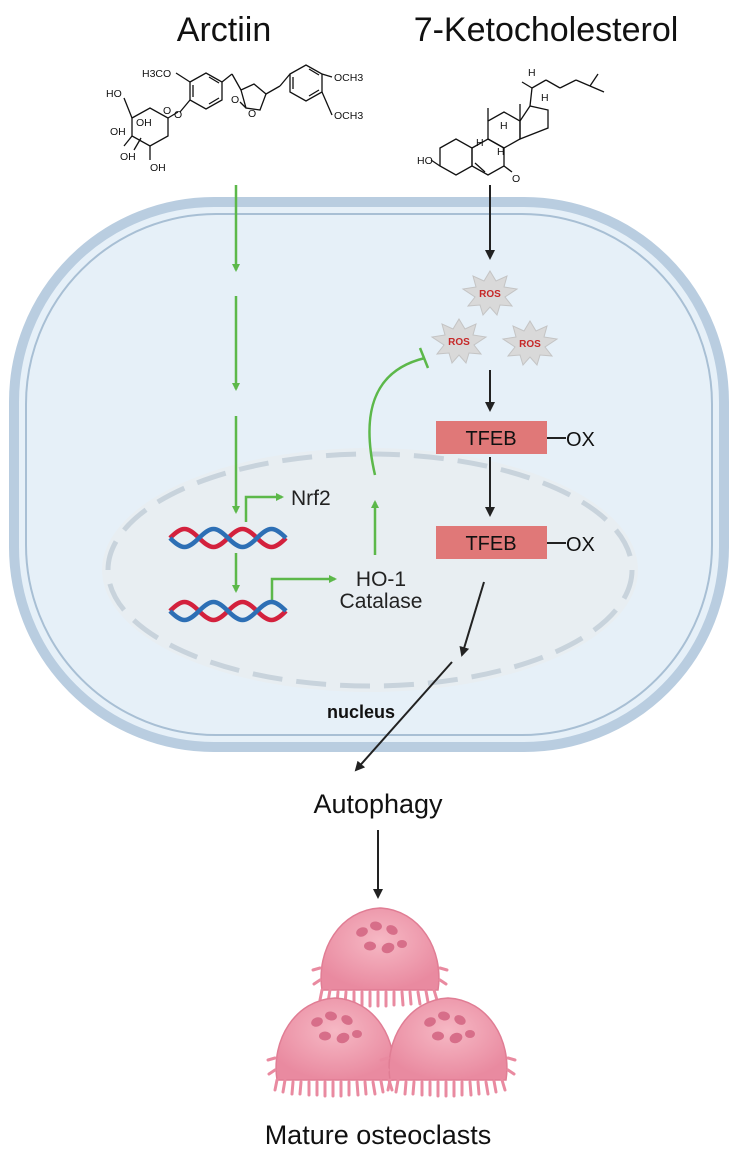  I want to click on arctiin-carbonyl-o-label: O, so click(235, 100).